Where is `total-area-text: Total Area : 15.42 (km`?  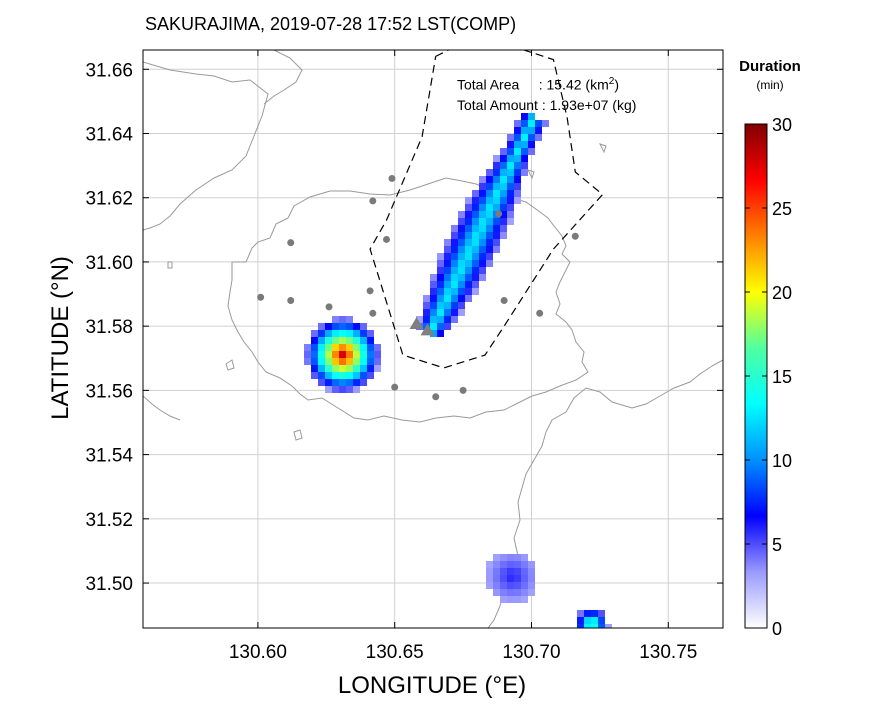
total-area-text: Total Area : 15.42 (km is located at coordinates (533, 84).